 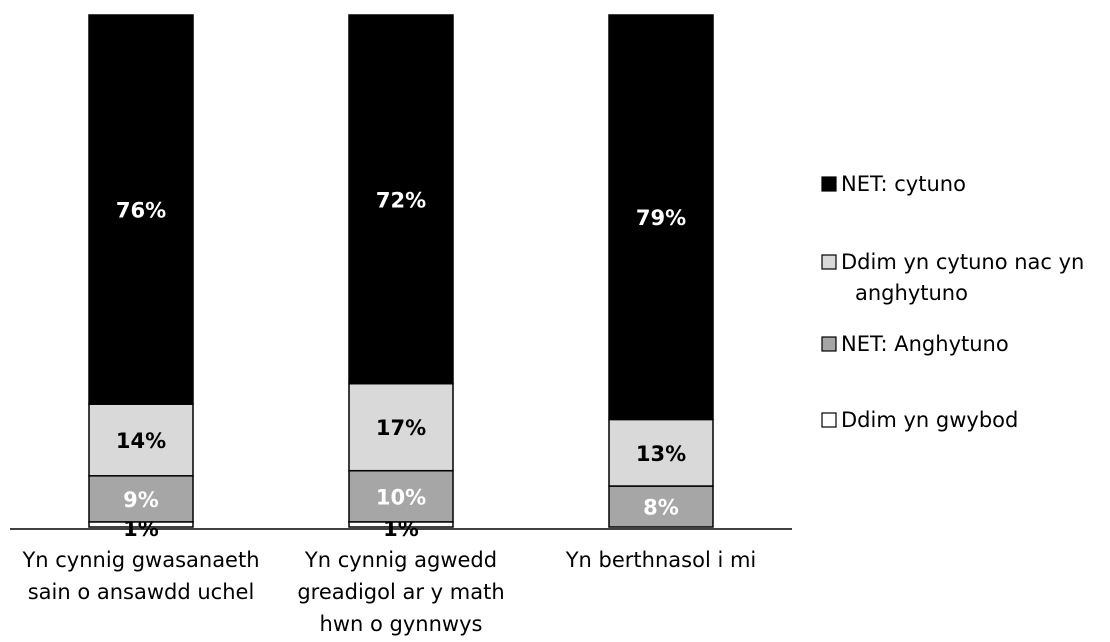 I want to click on data-label-ddim-yn-cytuno-nac-yn-anghytuno-3: 13%, so click(x=661, y=454).